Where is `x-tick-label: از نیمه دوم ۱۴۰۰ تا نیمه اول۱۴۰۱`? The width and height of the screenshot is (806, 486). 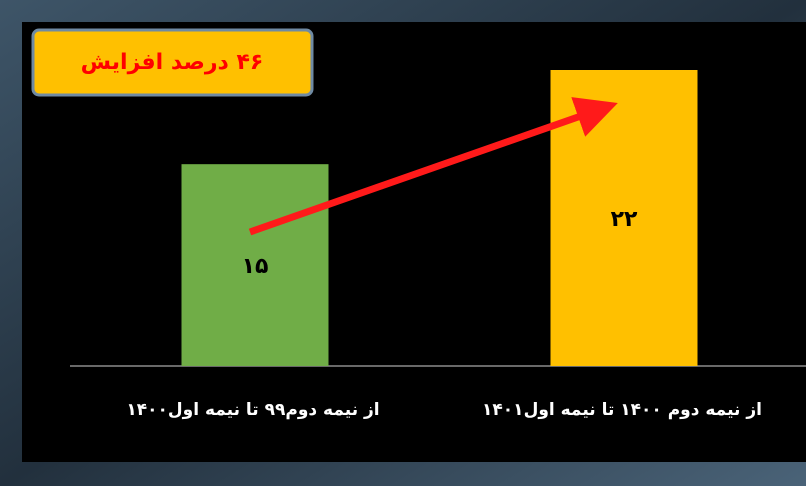 x-tick-label: از نیمه دوم ۱۴۰۰ تا نیمه اول۱۴۰۱ is located at coordinates (622, 410).